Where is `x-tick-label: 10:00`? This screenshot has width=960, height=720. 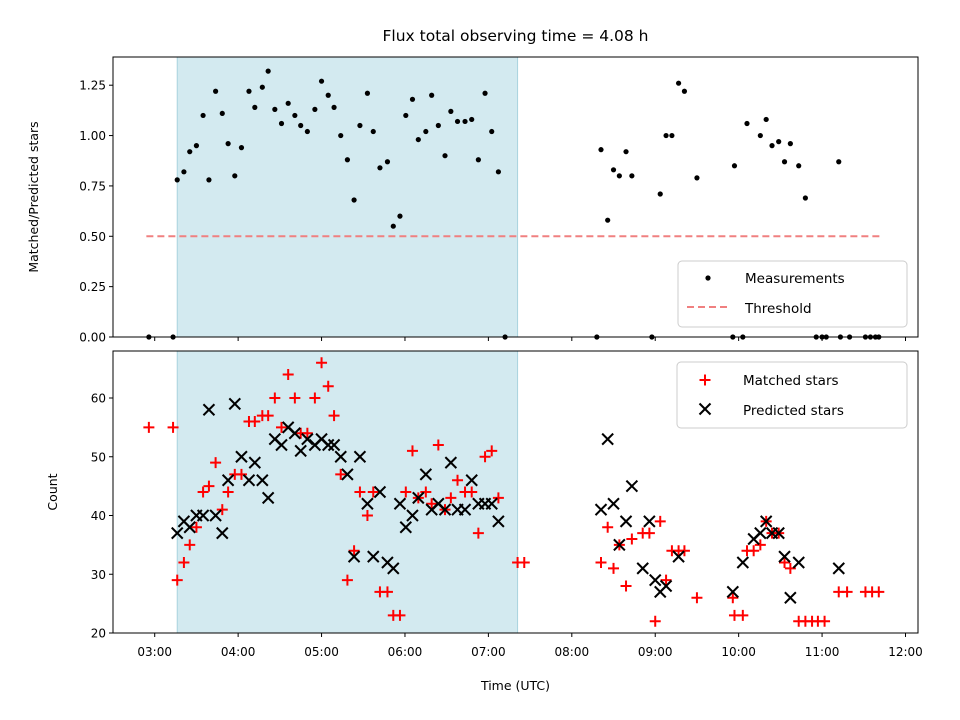 x-tick-label: 10:00 is located at coordinates (738, 652).